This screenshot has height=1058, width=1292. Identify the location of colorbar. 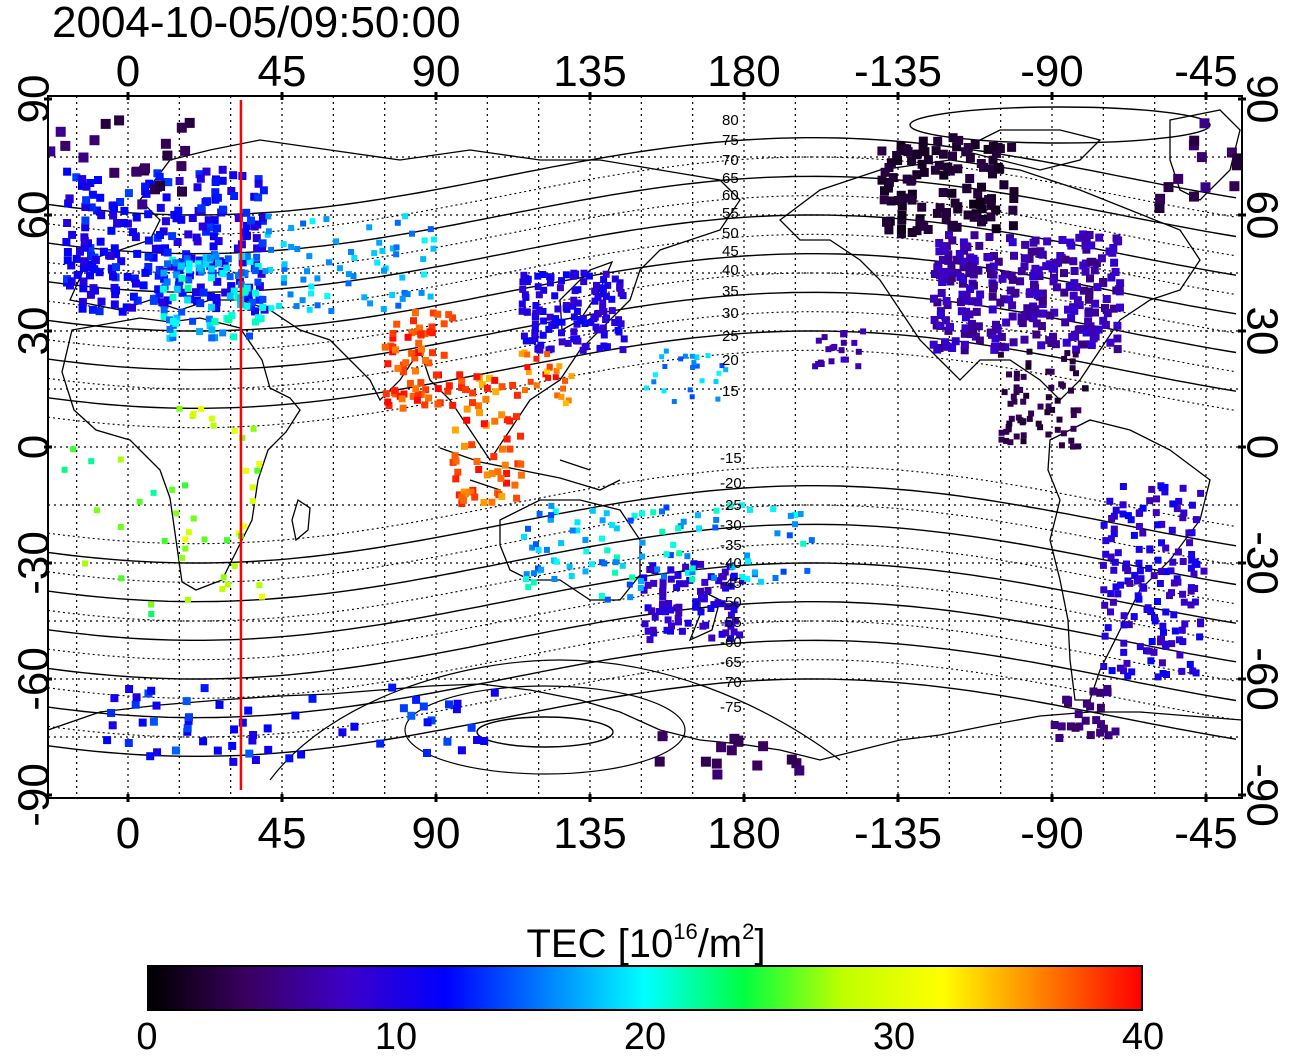
(645, 988).